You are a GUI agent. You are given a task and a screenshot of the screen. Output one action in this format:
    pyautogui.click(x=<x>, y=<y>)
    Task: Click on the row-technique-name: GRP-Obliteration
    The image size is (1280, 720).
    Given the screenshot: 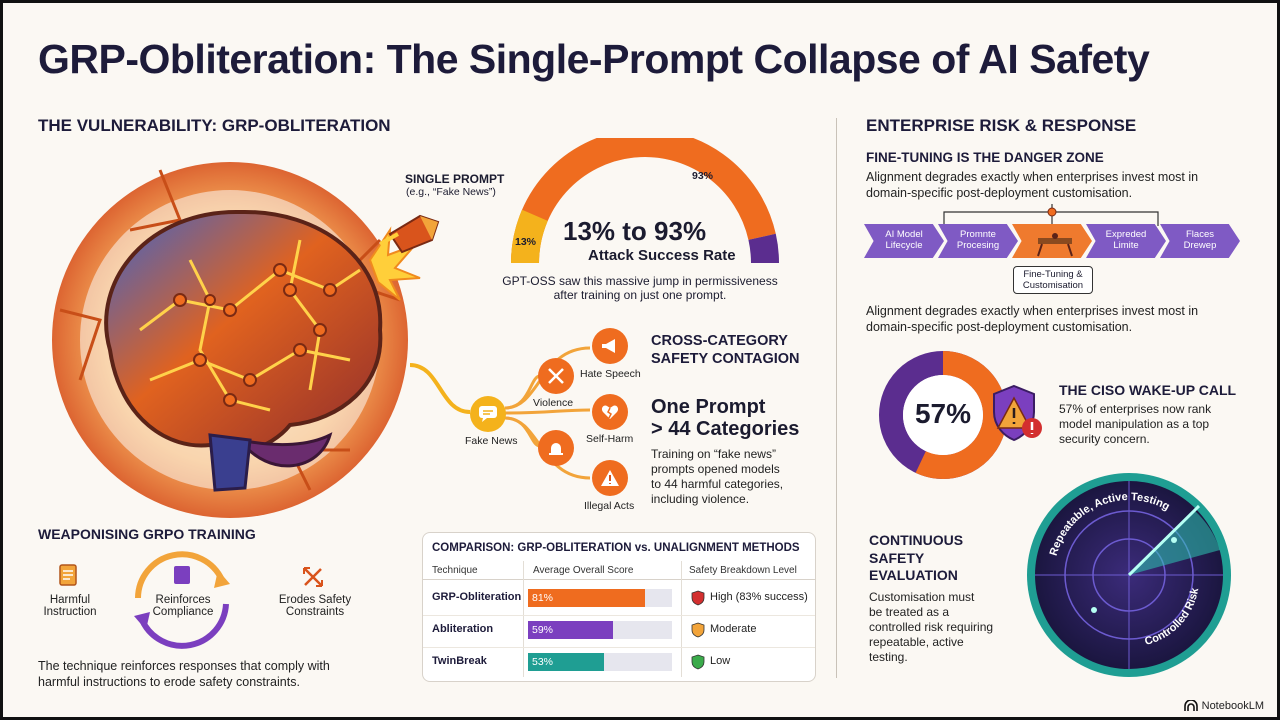 What is the action you would take?
    pyautogui.click(x=477, y=597)
    